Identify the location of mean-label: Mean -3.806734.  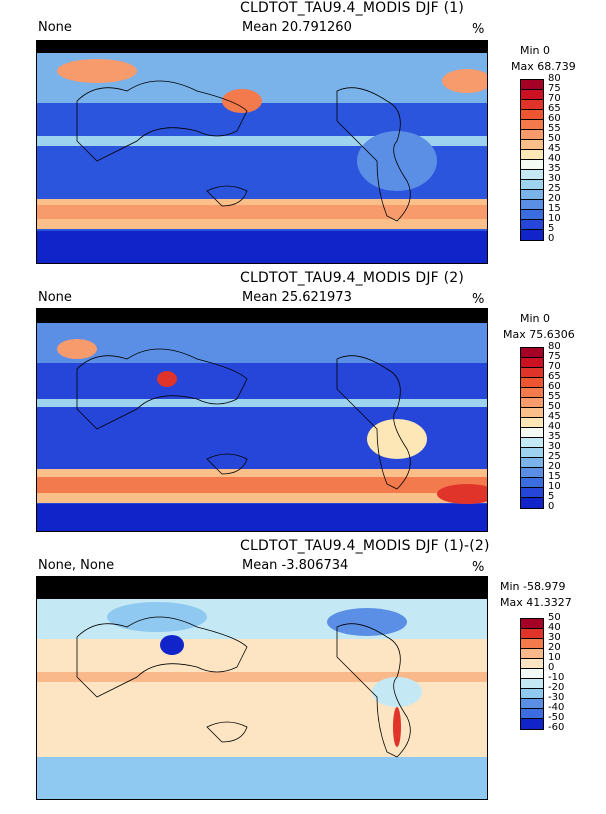
(295, 565).